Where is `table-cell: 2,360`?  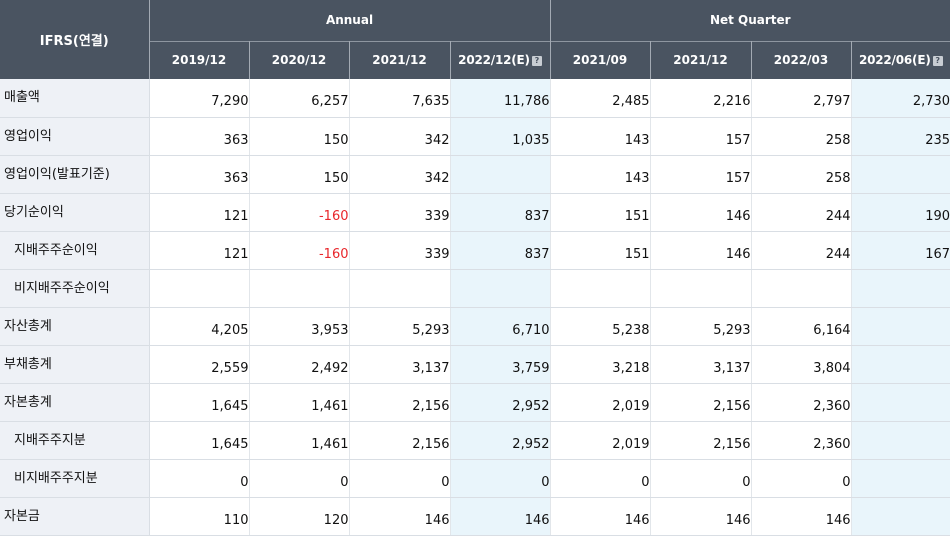
table-cell: 2,360 is located at coordinates (801, 402).